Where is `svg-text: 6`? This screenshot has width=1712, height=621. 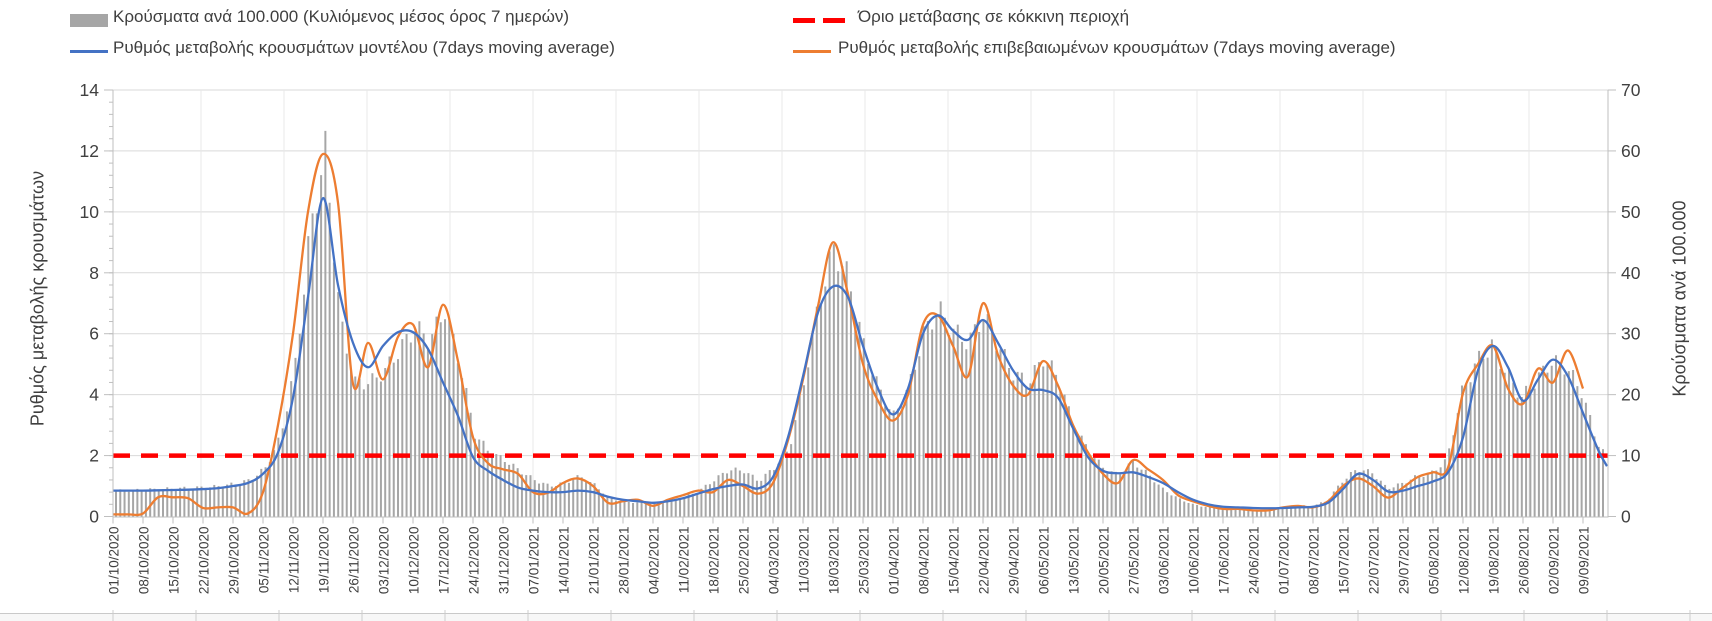 svg-text: 6 is located at coordinates (94, 334).